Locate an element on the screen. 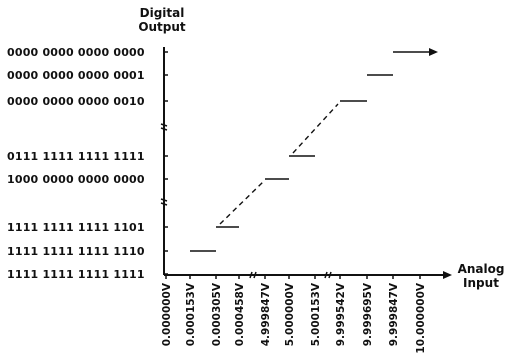 This screenshot has height=364, width=515. y-tick-label: 0000 0000 0000 0001 is located at coordinates (76, 75).